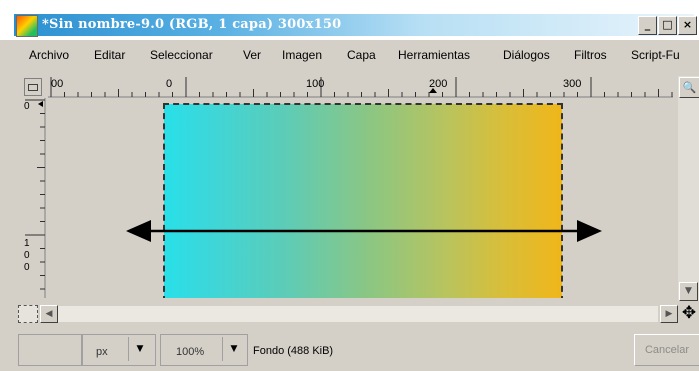 The height and width of the screenshot is (371, 699). I want to click on app-icon, so click(27, 26).